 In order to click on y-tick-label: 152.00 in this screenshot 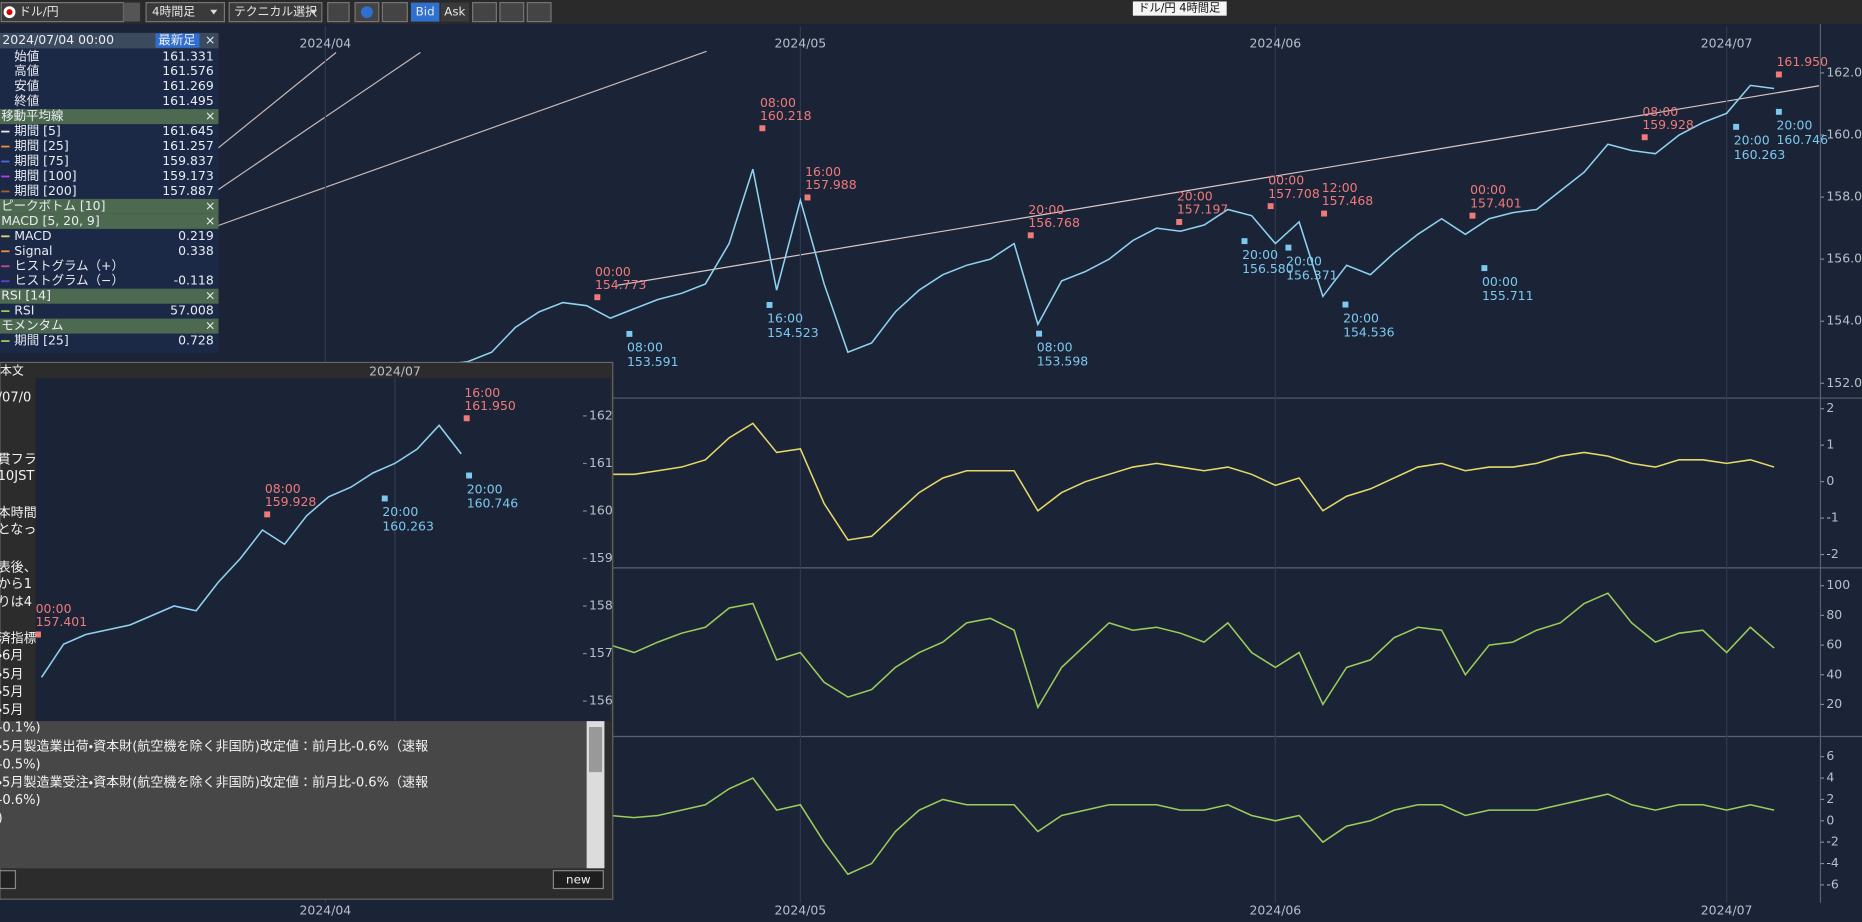, I will do `click(1844, 382)`.